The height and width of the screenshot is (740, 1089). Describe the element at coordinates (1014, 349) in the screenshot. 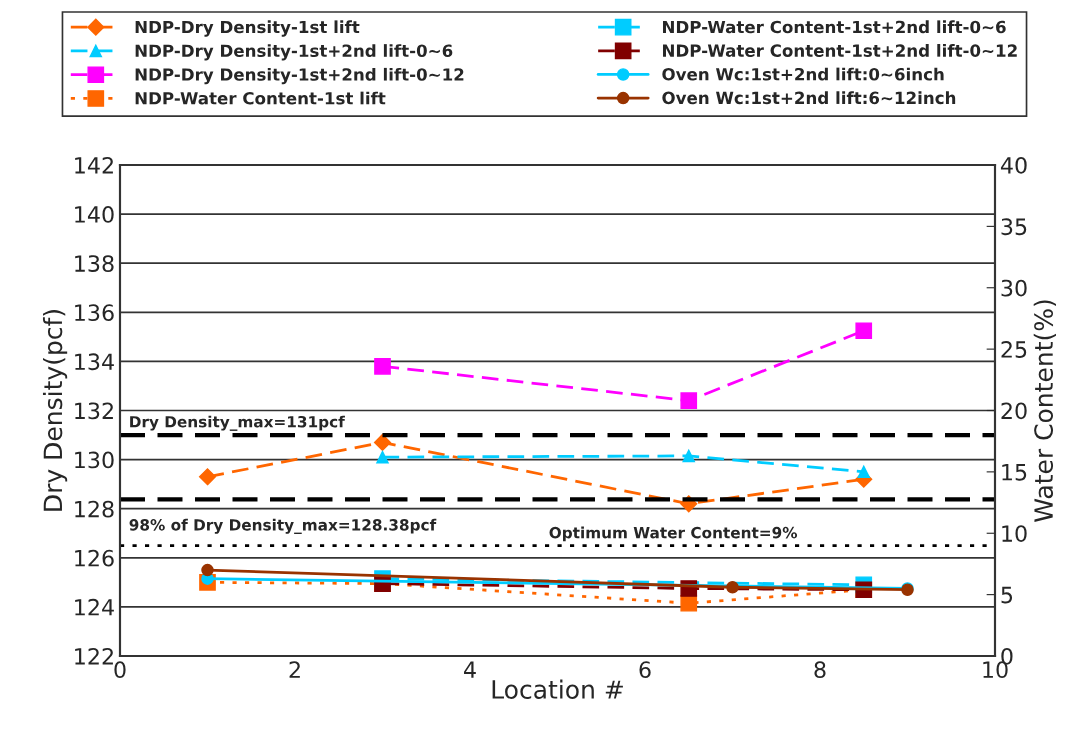

I see `y2-tick-label: 25` at that location.